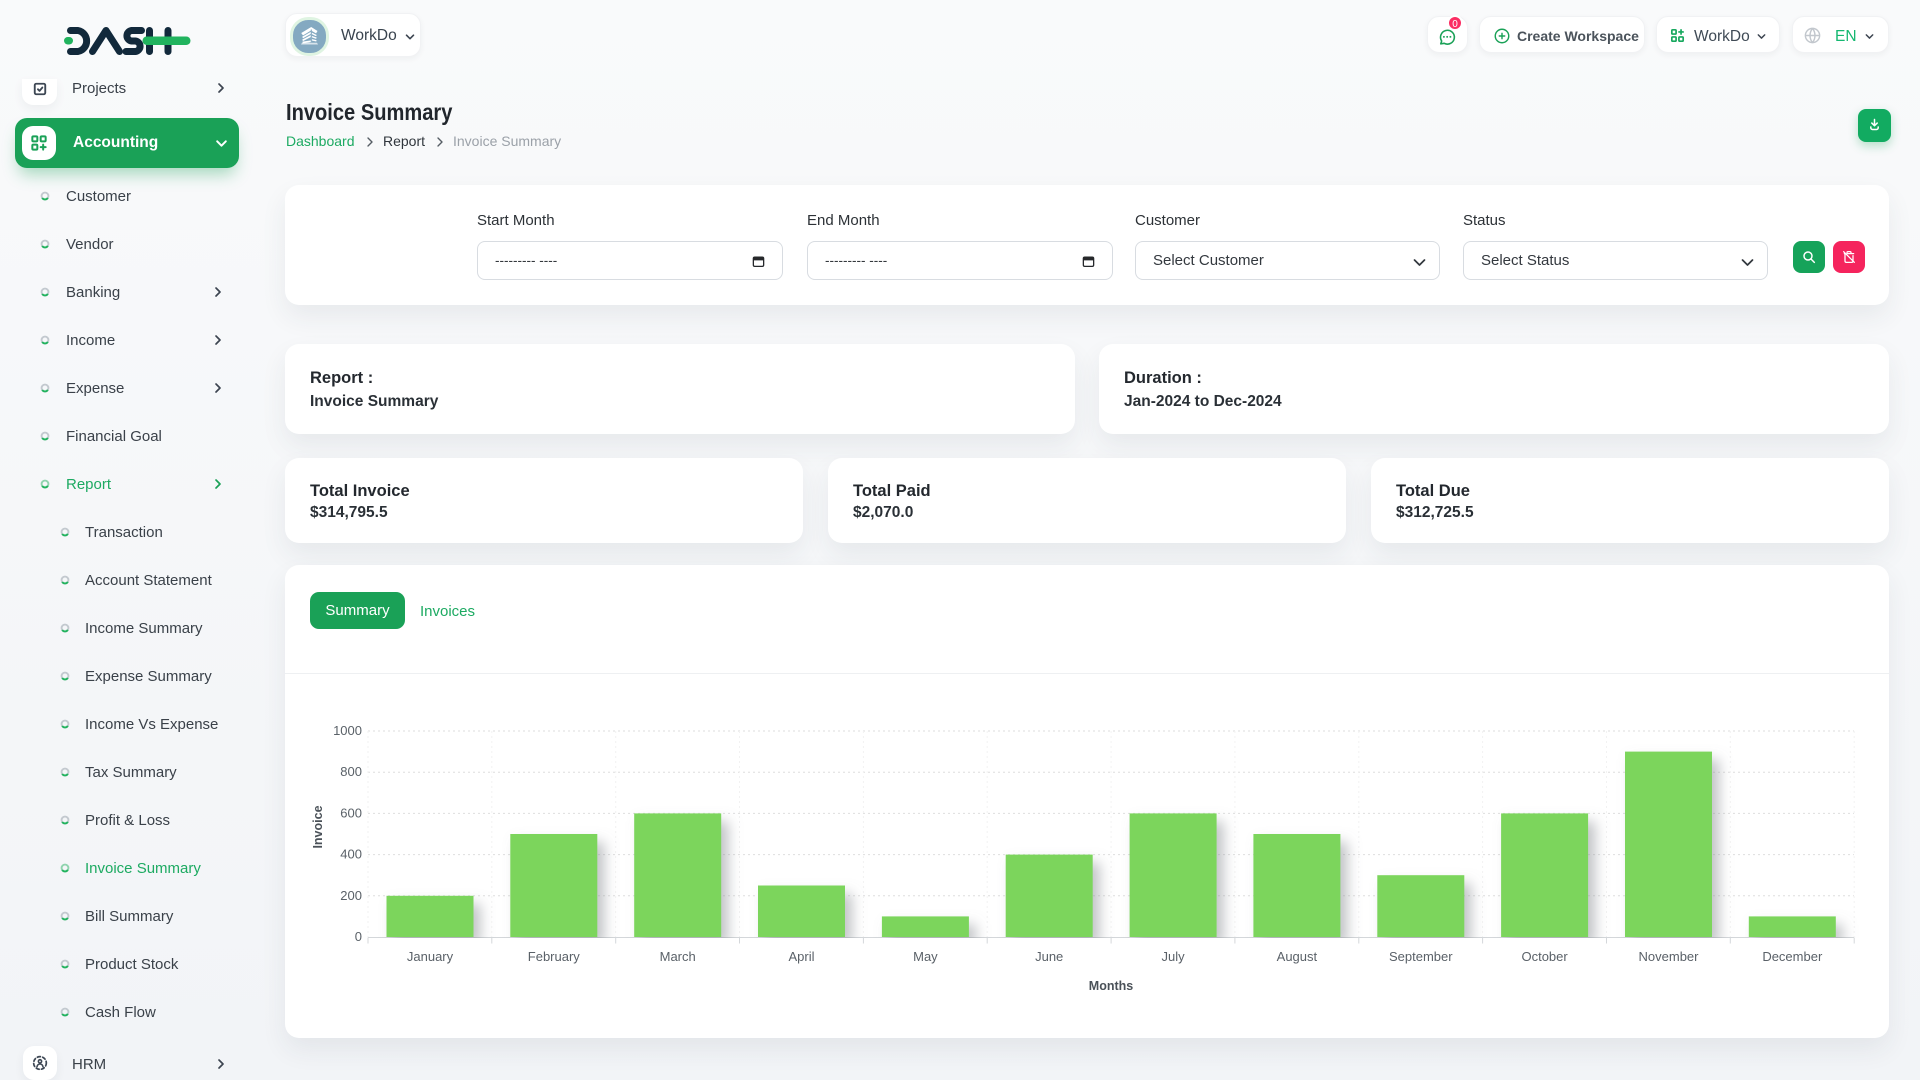 This screenshot has height=1080, width=1920. Describe the element at coordinates (351, 854) in the screenshot. I see `svg-text: 400` at that location.